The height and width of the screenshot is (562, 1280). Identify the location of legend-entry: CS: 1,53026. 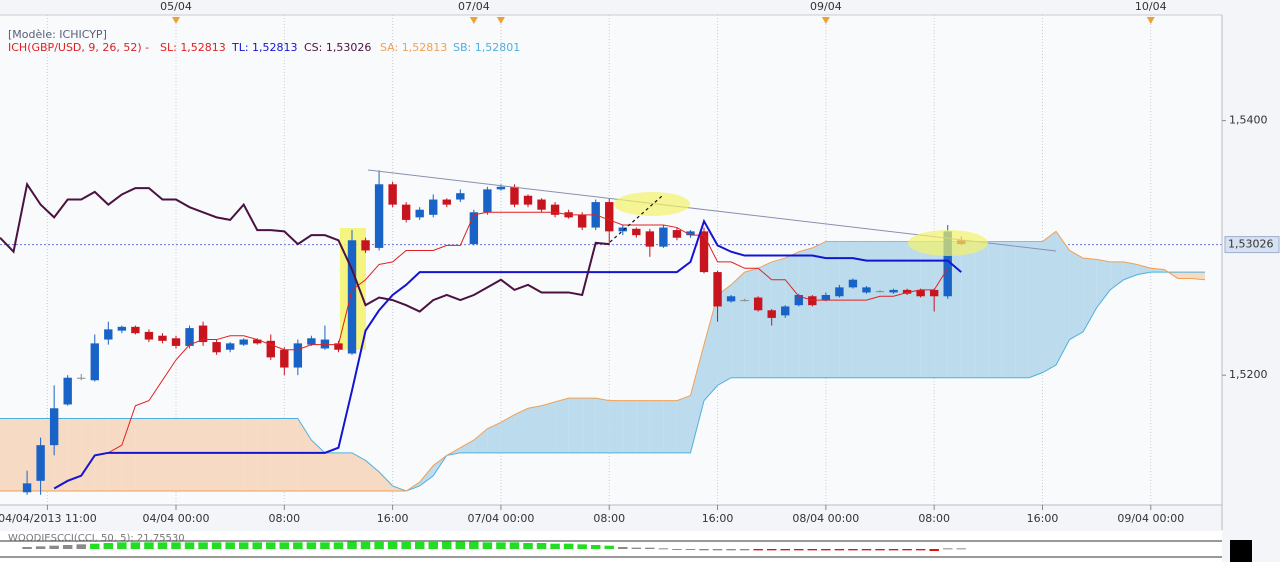
(337, 47).